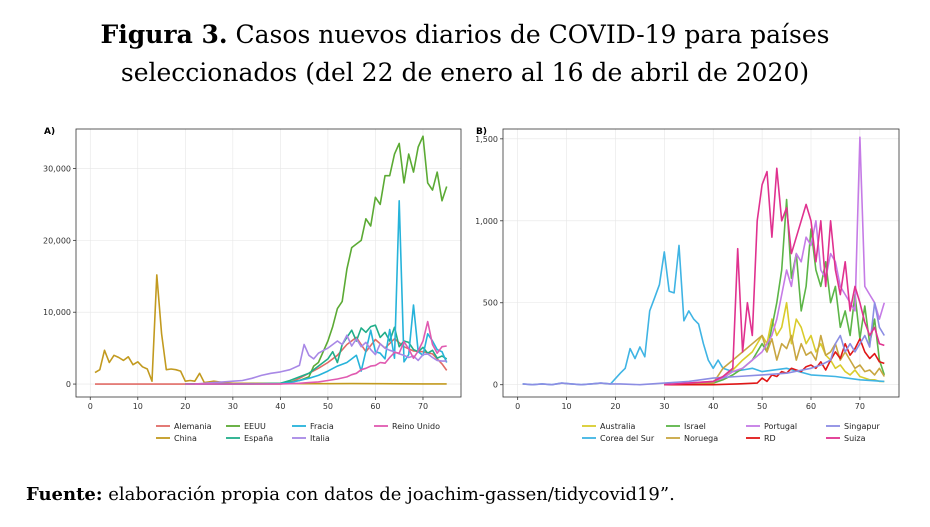 Image resolution: width=930 pixels, height=527 pixels. What do you see at coordinates (695, 426) in the screenshot?
I see `legend-label: Israel` at bounding box center [695, 426].